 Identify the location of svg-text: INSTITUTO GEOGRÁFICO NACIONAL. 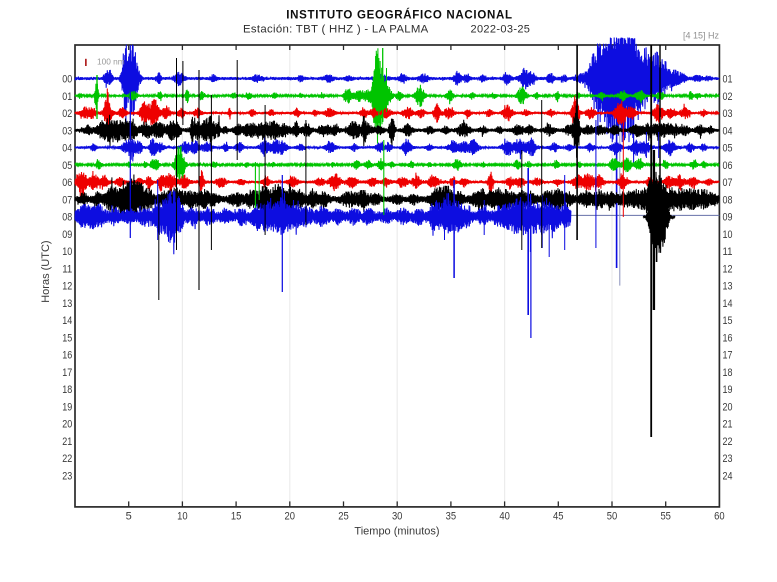
(399, 14).